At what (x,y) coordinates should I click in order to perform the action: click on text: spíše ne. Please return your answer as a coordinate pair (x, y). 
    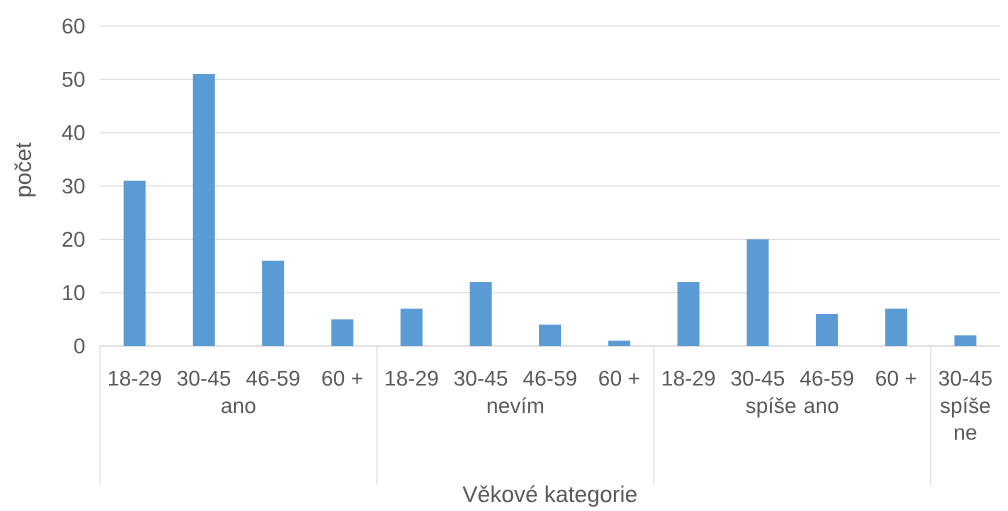
    Looking at the image, I should click on (965, 418).